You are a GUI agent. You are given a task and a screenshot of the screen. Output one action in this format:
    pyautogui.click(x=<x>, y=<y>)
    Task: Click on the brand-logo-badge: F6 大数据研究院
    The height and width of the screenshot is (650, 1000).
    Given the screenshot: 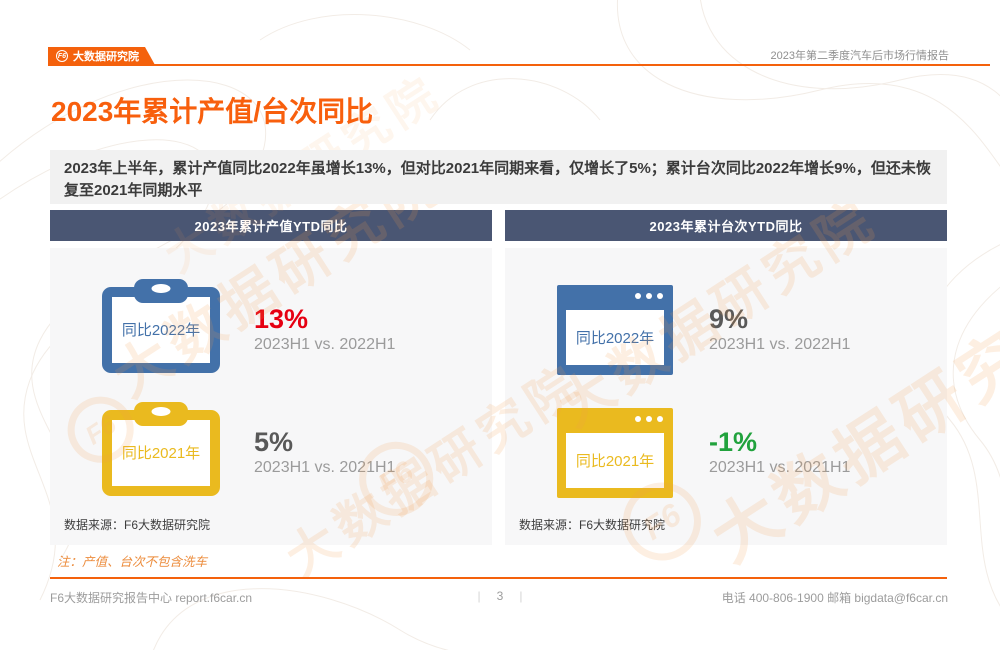 What is the action you would take?
    pyautogui.click(x=101, y=56)
    